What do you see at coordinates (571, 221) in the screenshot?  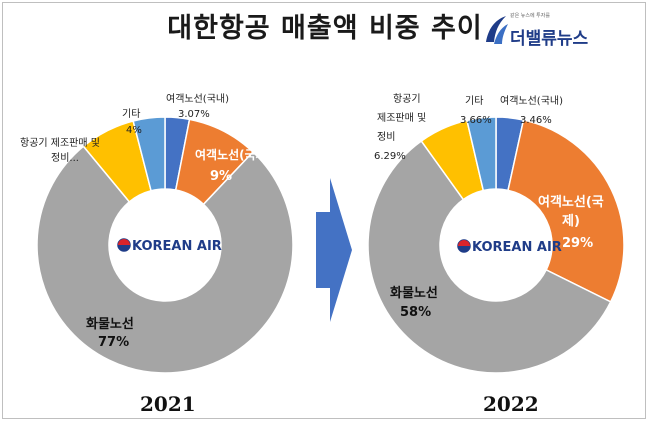 I see `label-2022-international-name-line2: 제)` at bounding box center [571, 221].